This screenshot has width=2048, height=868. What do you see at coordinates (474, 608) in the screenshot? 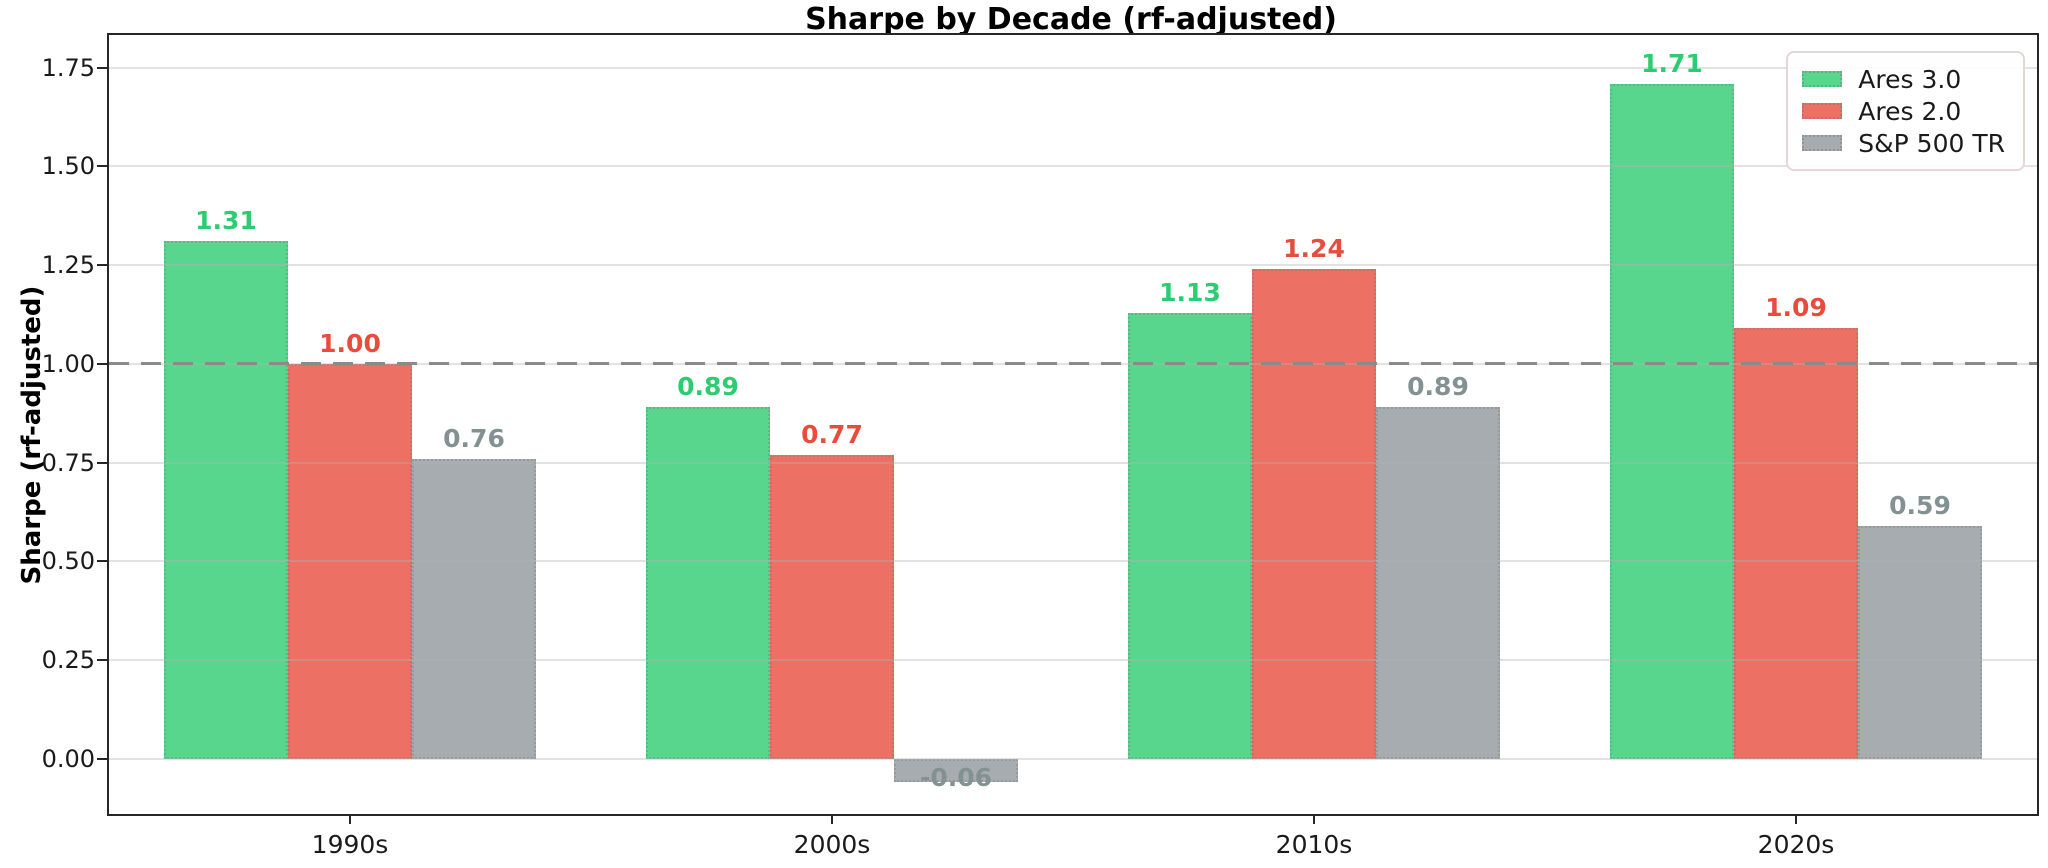
I see `bar-s-p-500-tr-1990s` at bounding box center [474, 608].